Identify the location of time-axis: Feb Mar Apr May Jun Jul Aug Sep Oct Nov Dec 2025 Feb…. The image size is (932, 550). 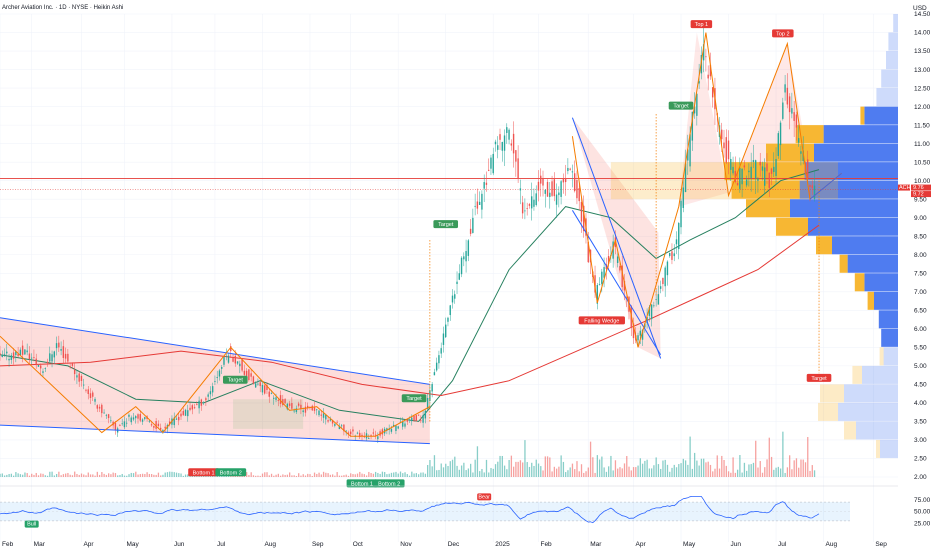
(444, 544).